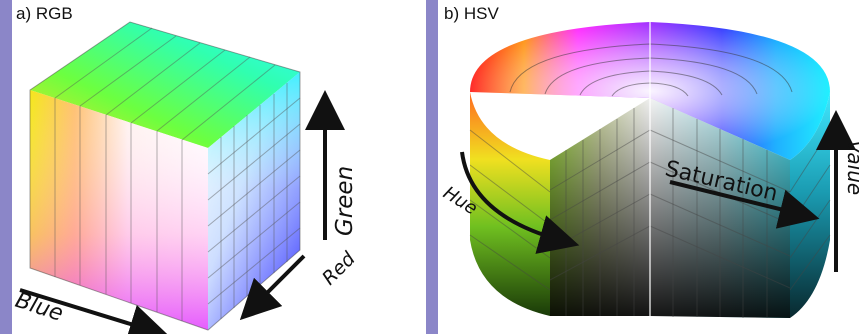 The image size is (859, 334). Describe the element at coordinates (39, 307) in the screenshot. I see `blue-axis-label: Blue` at that location.